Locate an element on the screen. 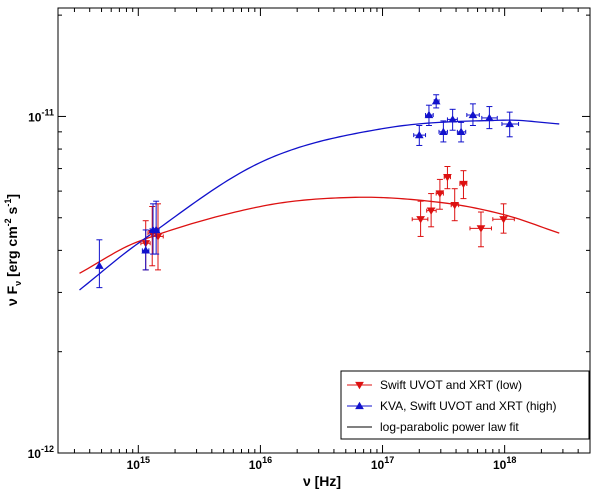 The width and height of the screenshot is (600, 493). y-tick-label: 10-11 is located at coordinates (41, 115).